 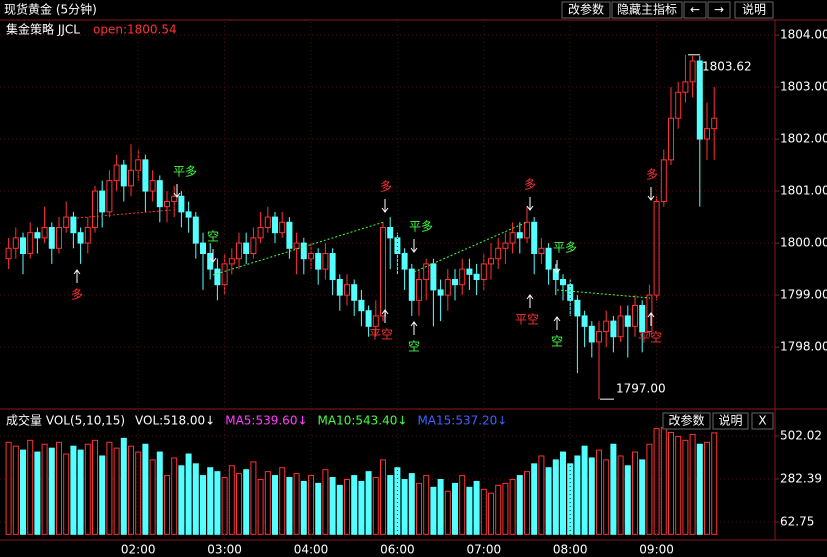 I want to click on toolbar-button-label: 隐藏主指标, so click(x=647, y=9).